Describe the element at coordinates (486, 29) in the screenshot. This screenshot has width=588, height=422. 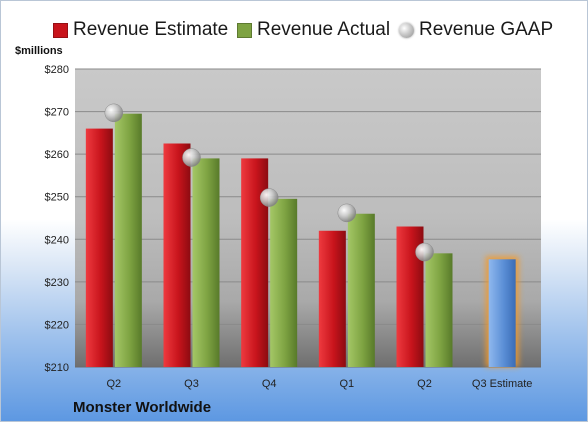
I see `legend-label-gaap: Revenue GAAP` at that location.